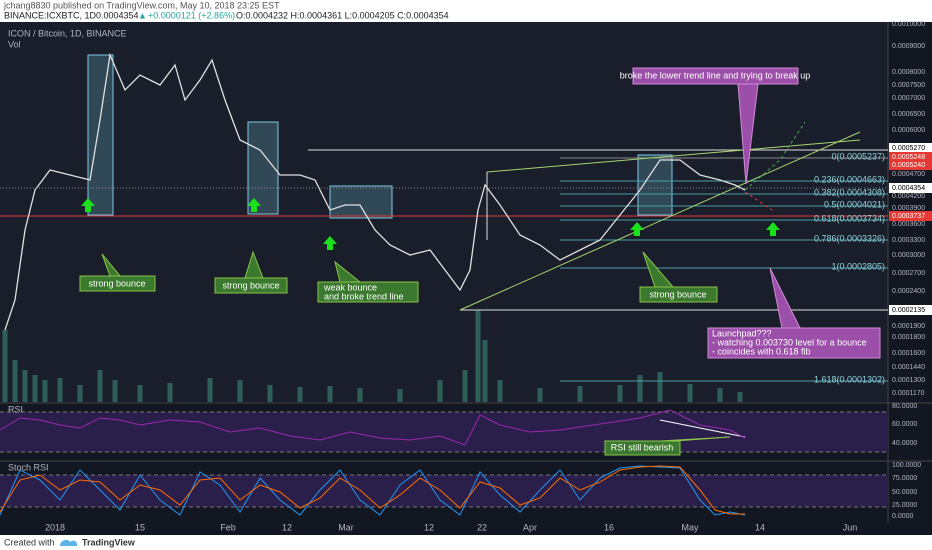 Image resolution: width=932 pixels, height=550 pixels. I want to click on time-label: 15, so click(140, 527).